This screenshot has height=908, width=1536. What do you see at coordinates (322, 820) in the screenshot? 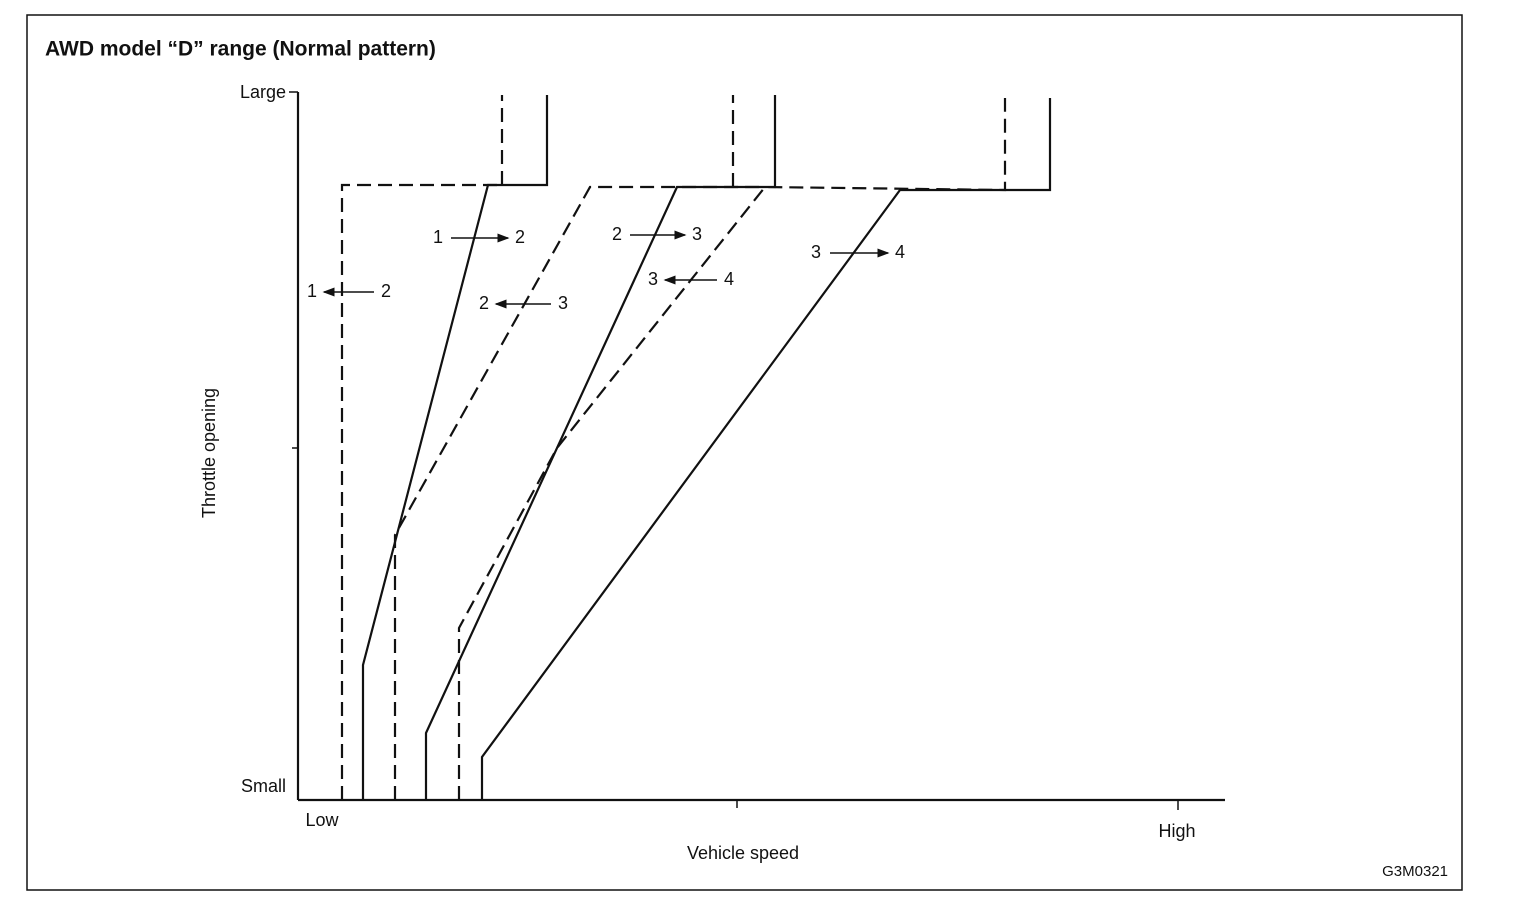
I see `x-left-label: Low` at bounding box center [322, 820].